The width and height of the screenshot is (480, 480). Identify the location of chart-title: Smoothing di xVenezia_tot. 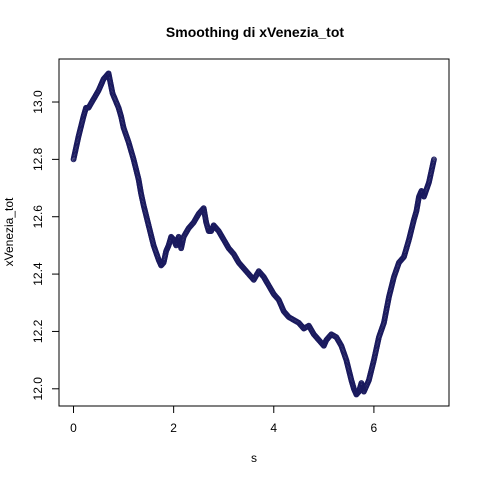
(255, 32).